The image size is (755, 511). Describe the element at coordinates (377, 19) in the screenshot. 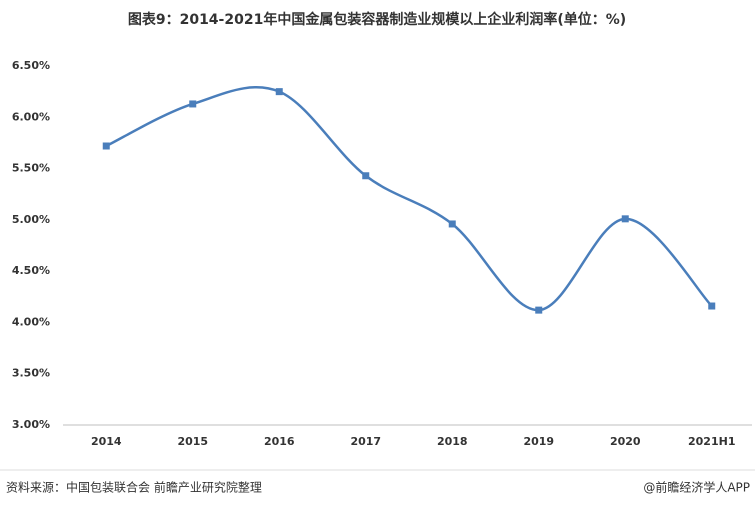

I see `chart-title: 图表9：2014-2021年中国金属包装容器制造业规模以上企业利润率(单位：%)` at that location.